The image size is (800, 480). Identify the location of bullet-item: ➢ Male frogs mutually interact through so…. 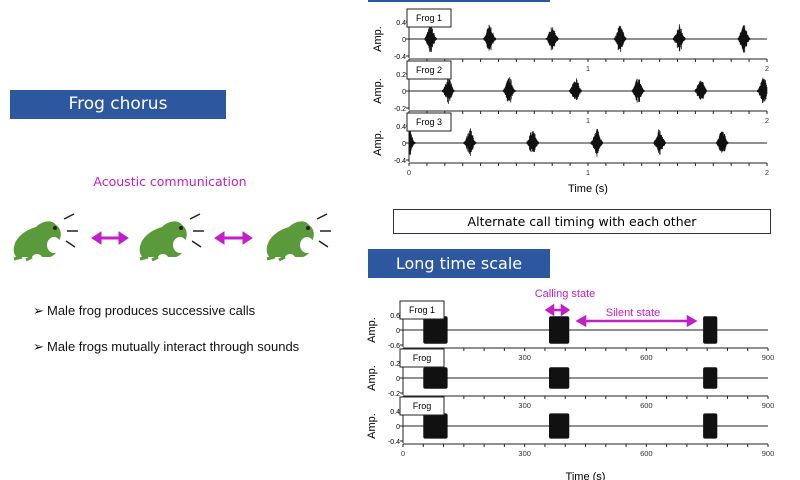
(166, 347).